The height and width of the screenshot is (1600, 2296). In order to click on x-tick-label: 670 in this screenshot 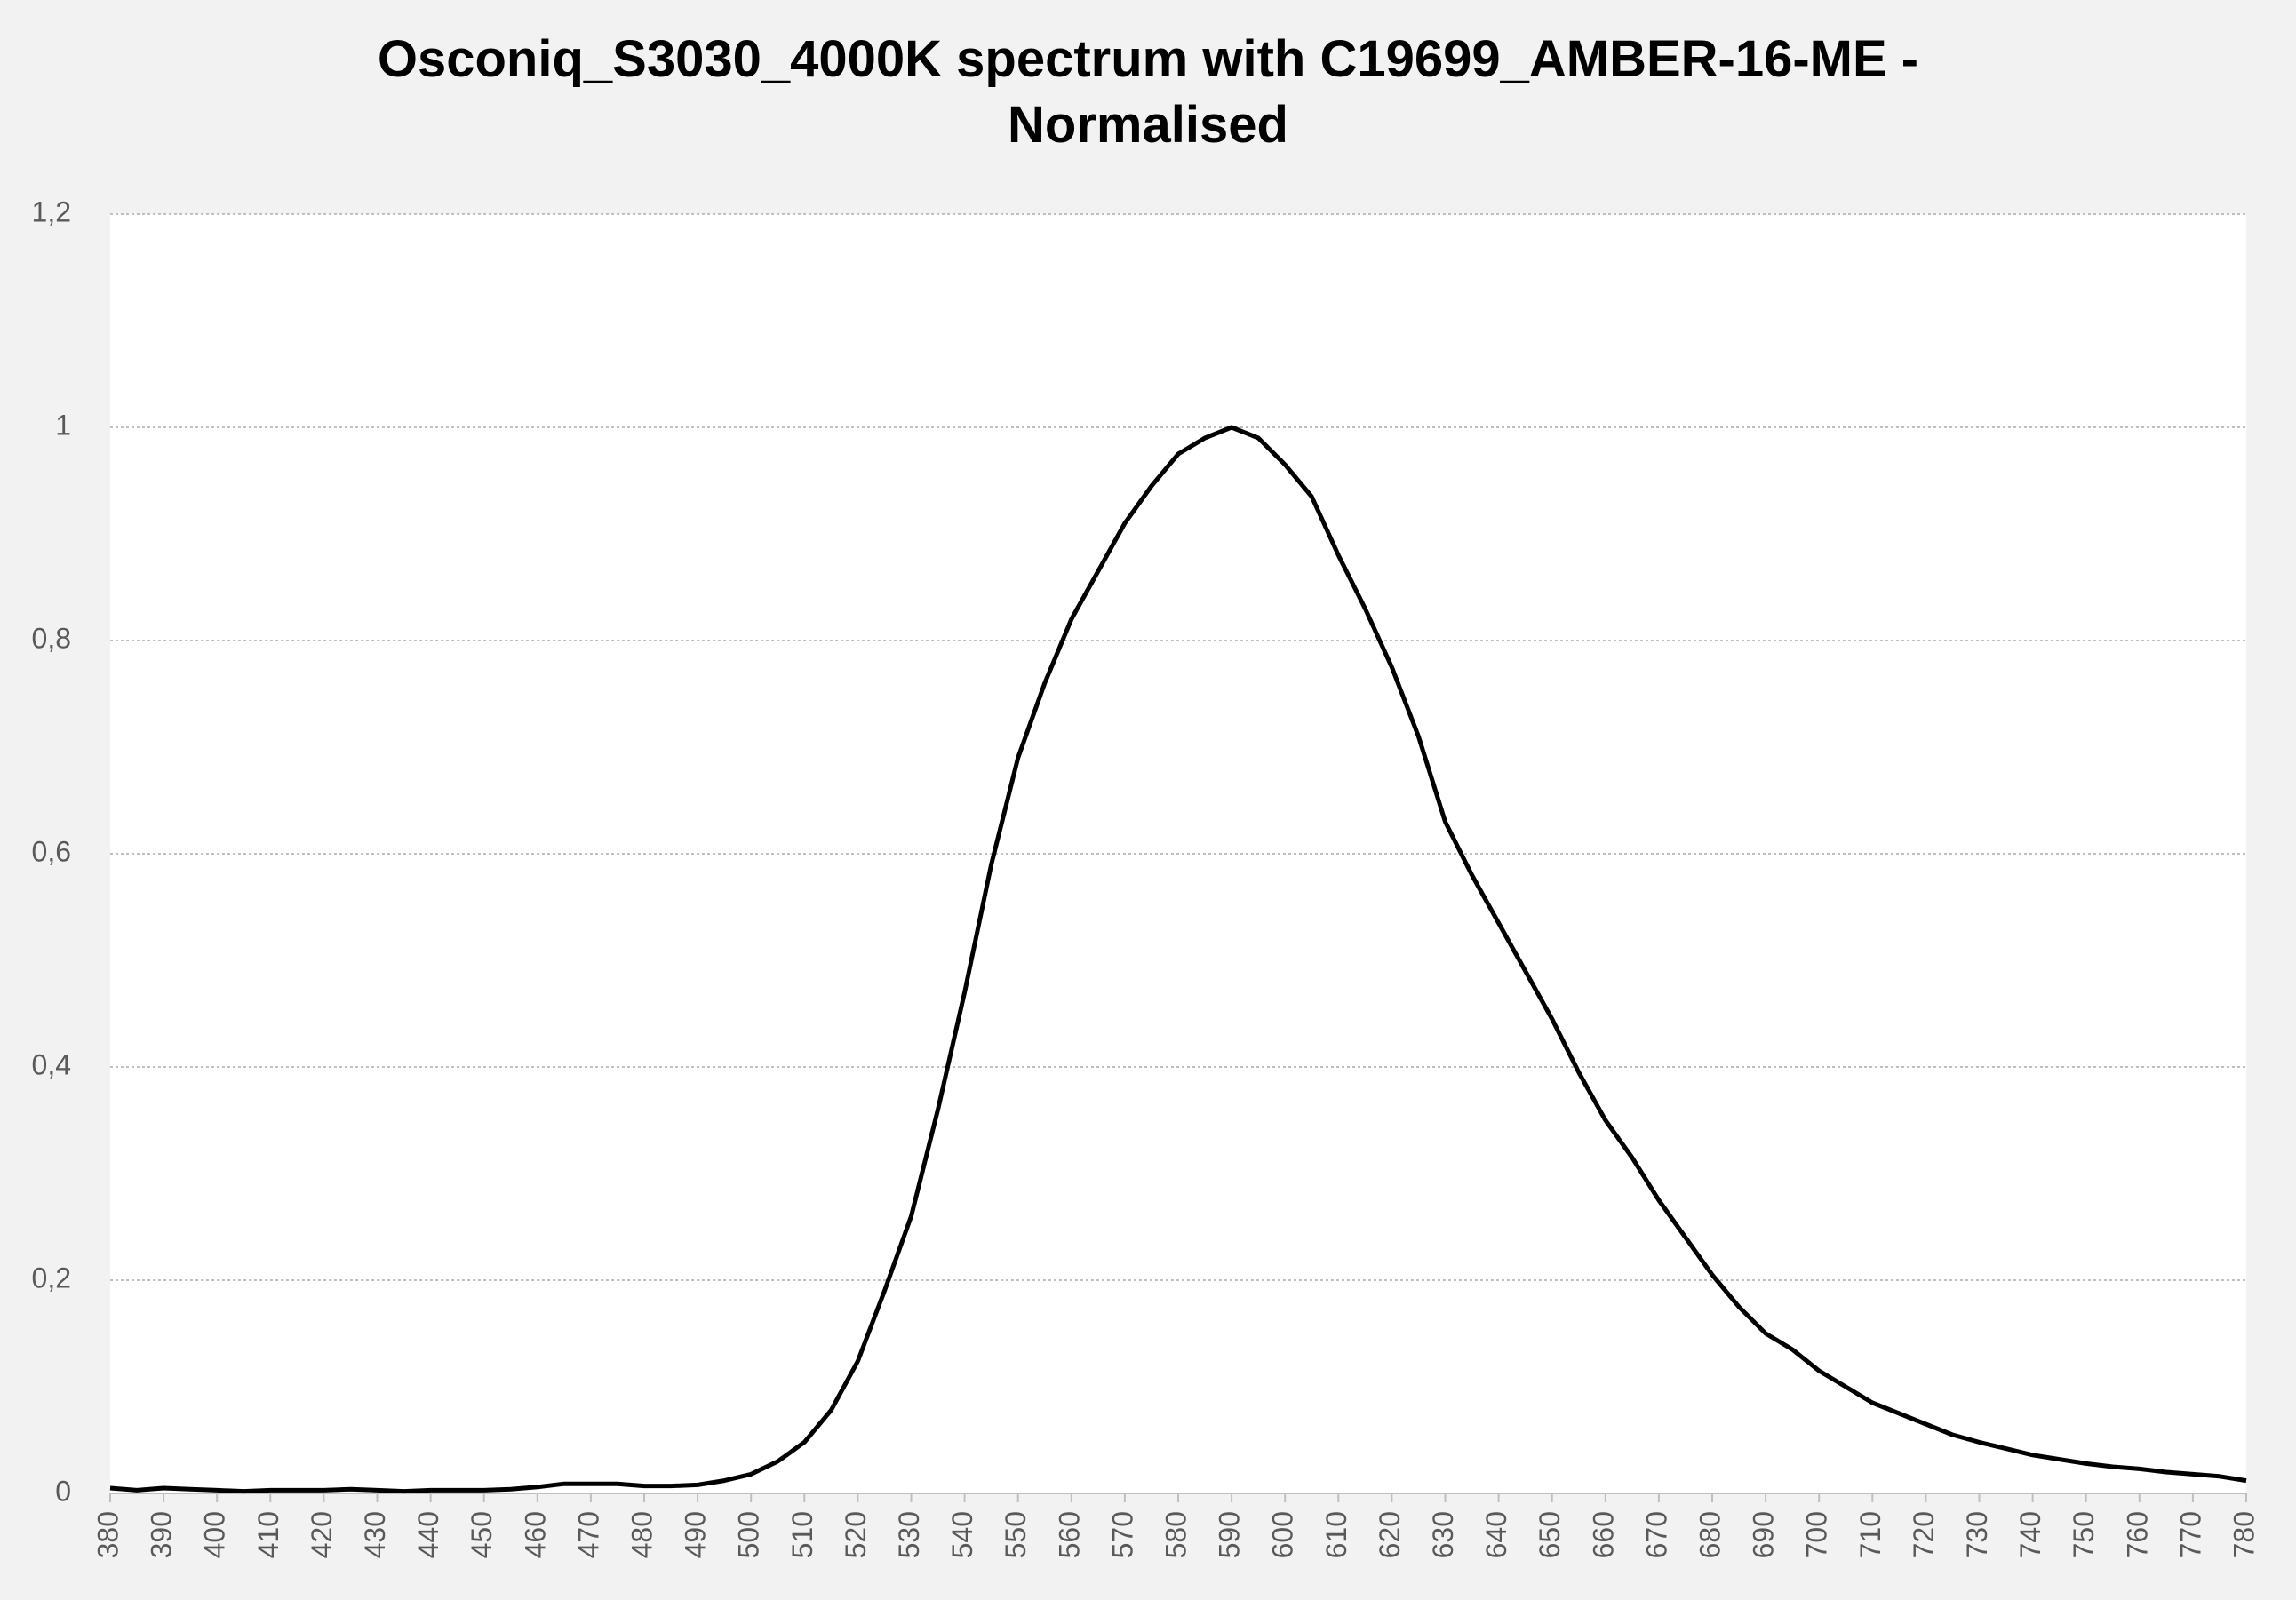, I will do `click(1656, 1534)`.